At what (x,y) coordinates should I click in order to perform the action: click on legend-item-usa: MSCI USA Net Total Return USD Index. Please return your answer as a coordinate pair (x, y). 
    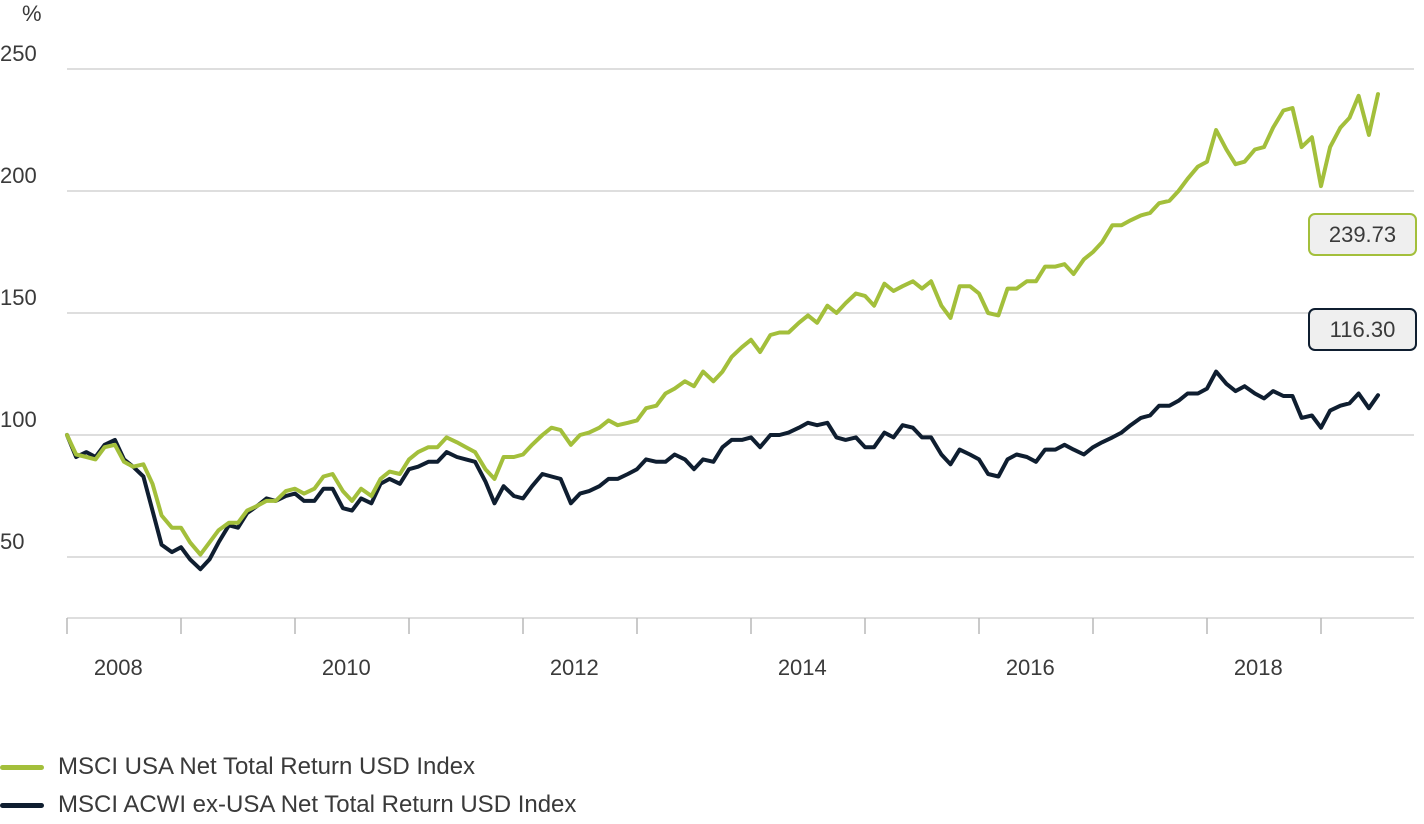
    Looking at the image, I should click on (288, 767).